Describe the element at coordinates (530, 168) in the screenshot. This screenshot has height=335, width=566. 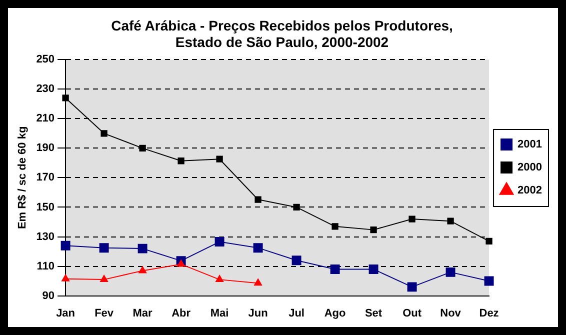
I see `legend-label: 2000` at that location.